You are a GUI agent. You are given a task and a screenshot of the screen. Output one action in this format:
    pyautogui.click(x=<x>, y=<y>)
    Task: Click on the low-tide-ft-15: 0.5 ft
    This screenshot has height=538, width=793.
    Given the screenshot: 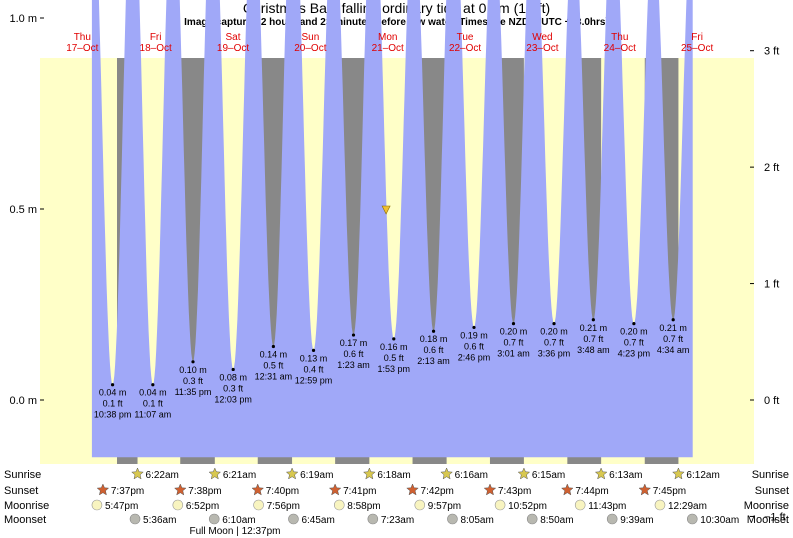 What is the action you would take?
    pyautogui.click(x=394, y=358)
    